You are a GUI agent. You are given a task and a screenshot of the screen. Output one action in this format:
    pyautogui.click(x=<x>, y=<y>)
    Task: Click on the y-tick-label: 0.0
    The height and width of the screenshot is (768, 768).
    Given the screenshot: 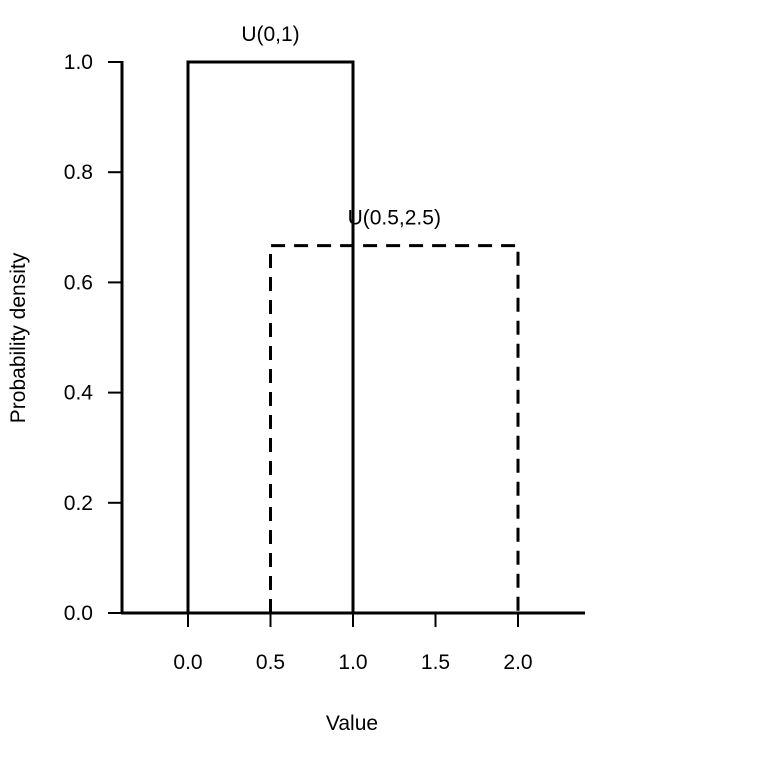 What is the action you would take?
    pyautogui.click(x=78, y=613)
    